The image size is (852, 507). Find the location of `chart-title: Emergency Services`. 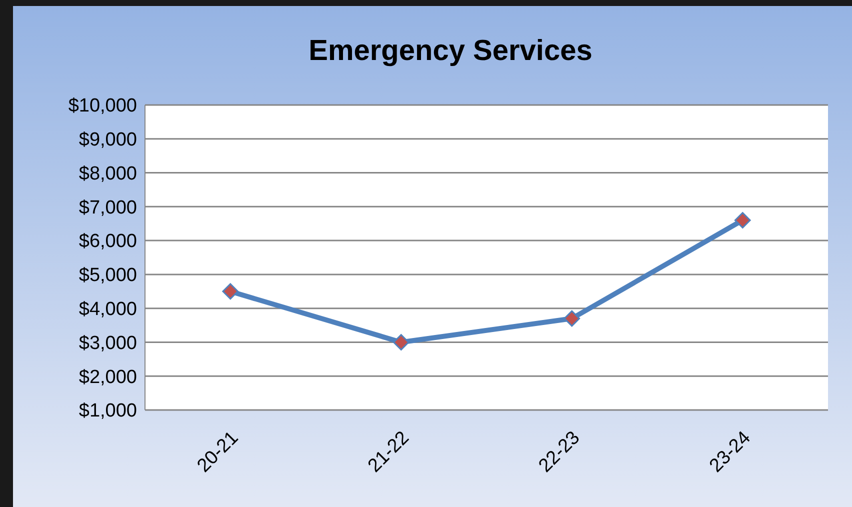

chart-title: Emergency Services is located at coordinates (450, 51).